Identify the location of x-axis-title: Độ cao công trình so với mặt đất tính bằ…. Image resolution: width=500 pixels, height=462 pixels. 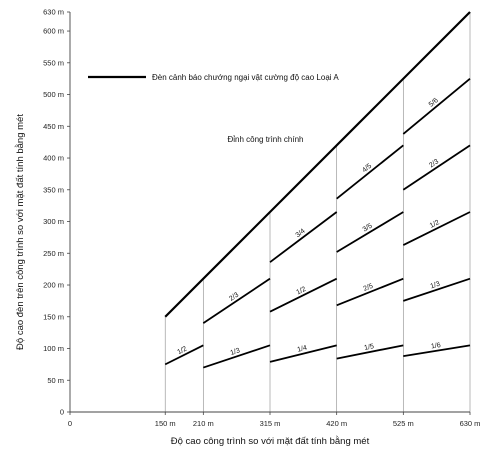
(270, 441).